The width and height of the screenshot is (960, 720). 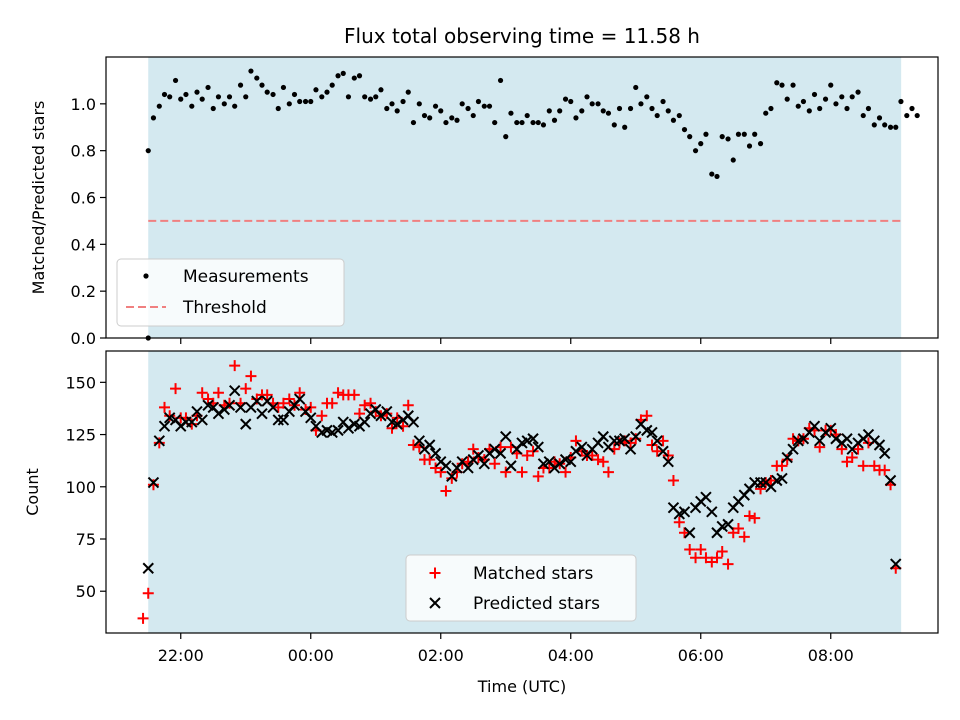 What do you see at coordinates (571, 655) in the screenshot?
I see `x-tick-label: 04:00` at bounding box center [571, 655].